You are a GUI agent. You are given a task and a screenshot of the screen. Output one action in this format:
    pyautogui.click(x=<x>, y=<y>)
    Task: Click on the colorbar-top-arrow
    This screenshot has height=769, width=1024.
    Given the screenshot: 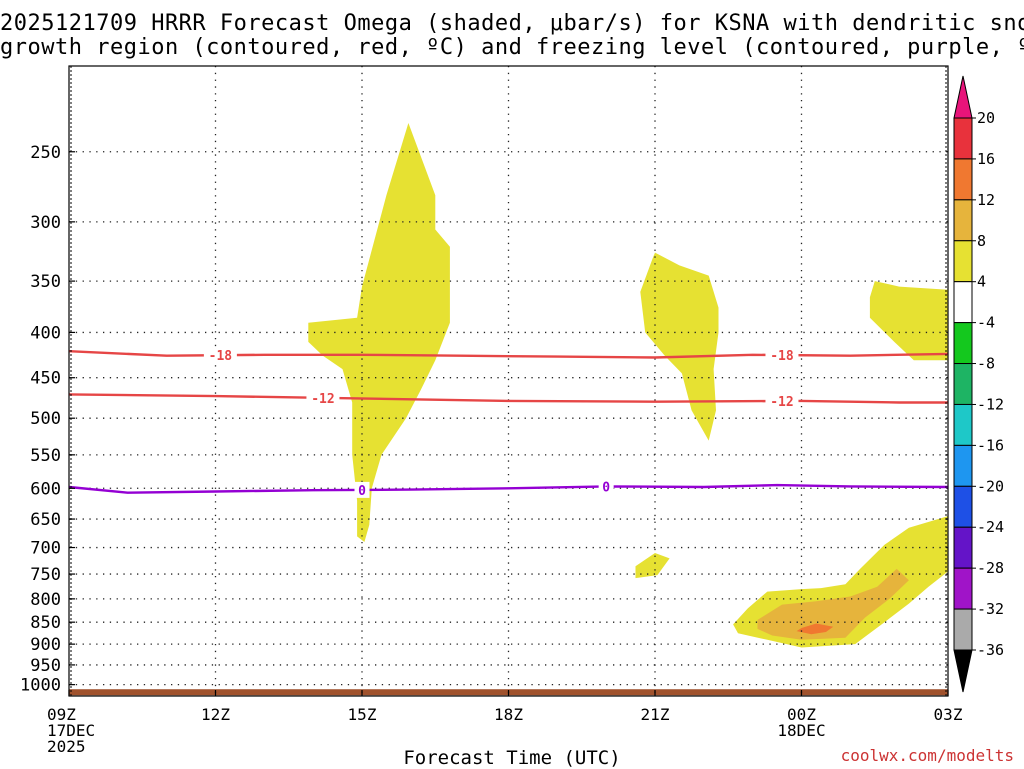 What is the action you would take?
    pyautogui.click(x=963, y=97)
    